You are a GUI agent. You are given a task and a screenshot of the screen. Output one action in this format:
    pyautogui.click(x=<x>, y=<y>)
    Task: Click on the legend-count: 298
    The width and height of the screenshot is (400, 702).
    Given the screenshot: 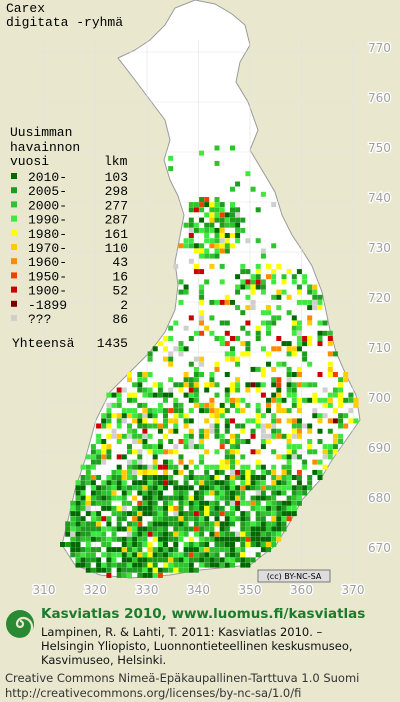 What is the action you would take?
    pyautogui.click(x=116, y=191)
    